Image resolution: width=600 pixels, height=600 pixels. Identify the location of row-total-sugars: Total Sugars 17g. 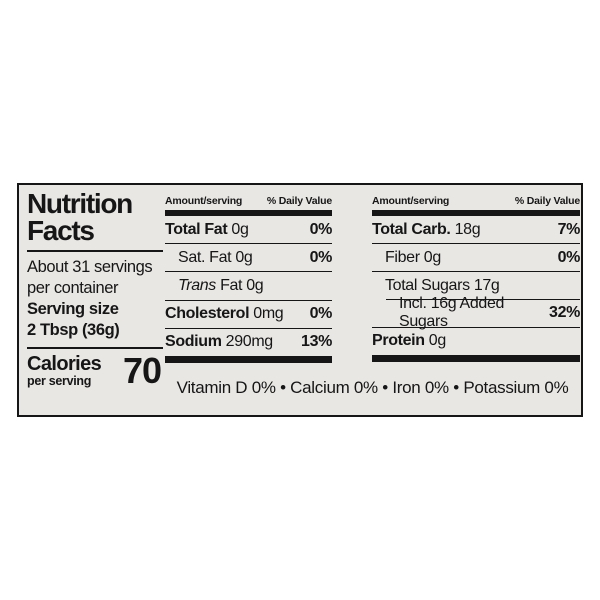
(476, 286).